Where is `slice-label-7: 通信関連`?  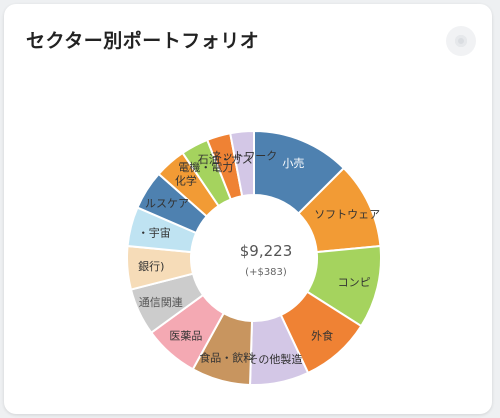 slice-label-7: 通信関連 is located at coordinates (161, 302).